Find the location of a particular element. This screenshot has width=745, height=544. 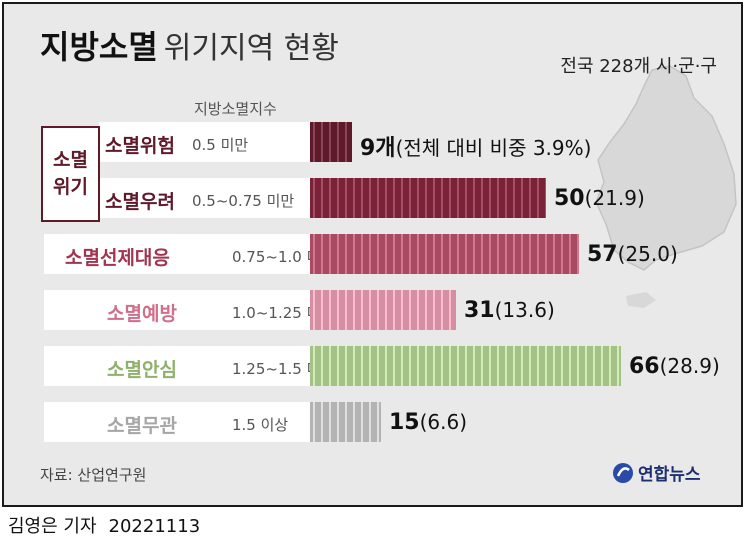

bar-value: 50 is located at coordinates (569, 198).